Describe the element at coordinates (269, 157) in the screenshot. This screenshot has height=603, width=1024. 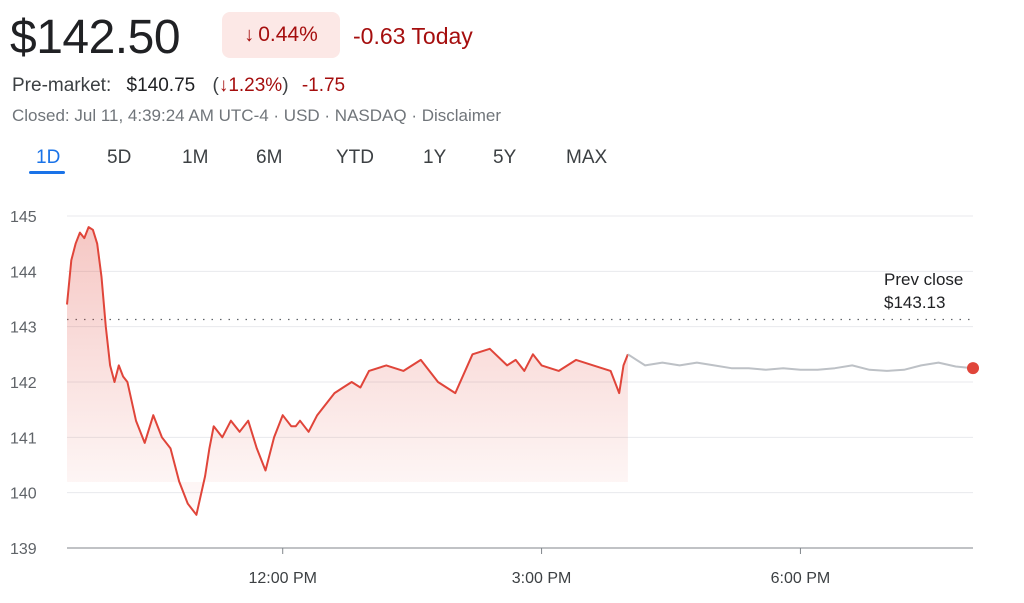
I see `tab-6m: 6M` at that location.